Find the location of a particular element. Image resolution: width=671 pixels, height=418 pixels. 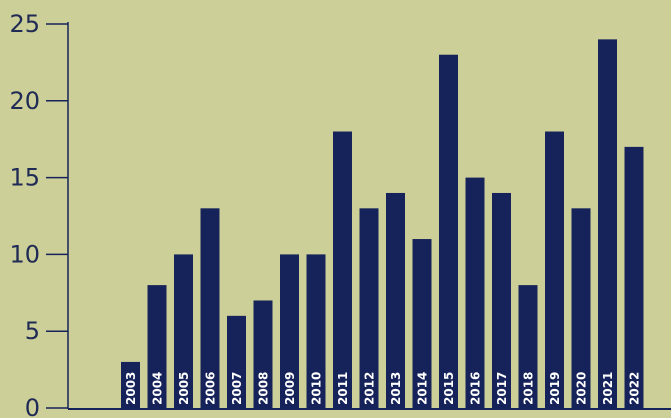

bar-label-2003: 2003 is located at coordinates (131, 388).